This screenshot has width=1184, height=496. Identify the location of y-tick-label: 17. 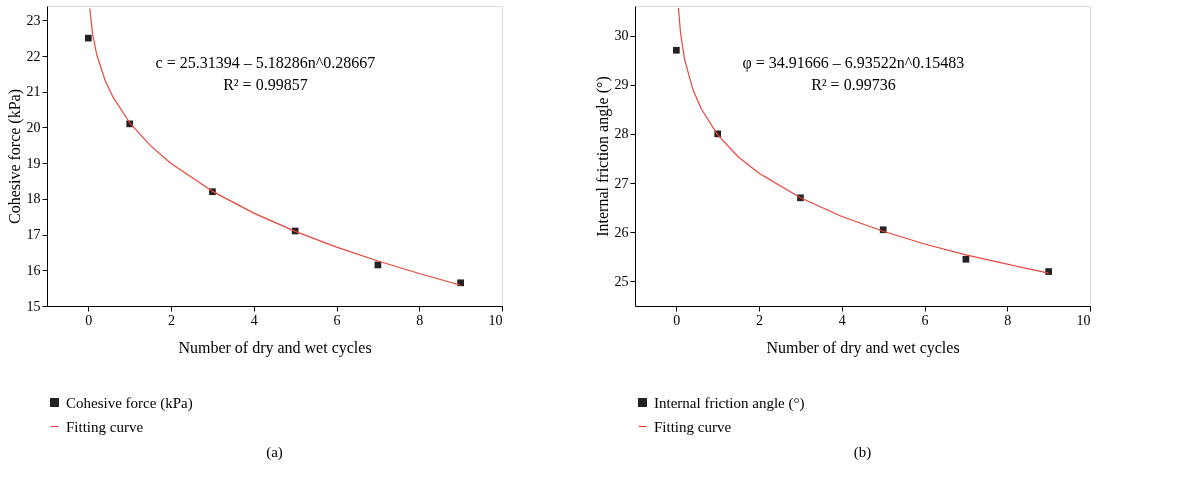
(33, 235).